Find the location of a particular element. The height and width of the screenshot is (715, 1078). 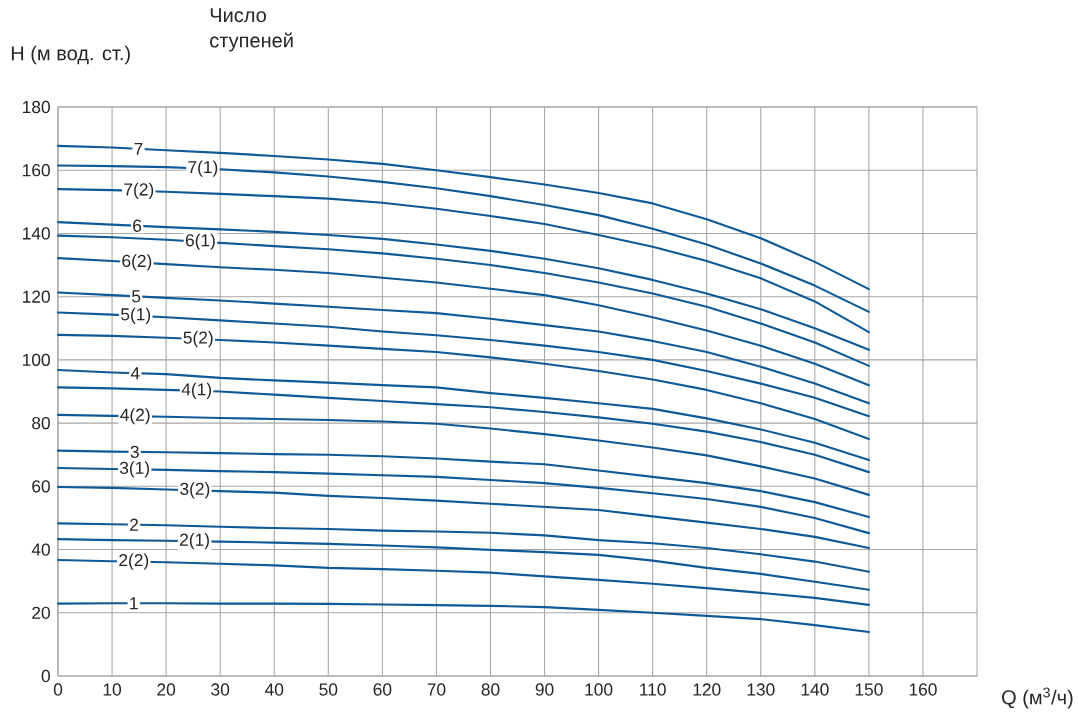

legend-title: Число ступеней is located at coordinates (251, 30).